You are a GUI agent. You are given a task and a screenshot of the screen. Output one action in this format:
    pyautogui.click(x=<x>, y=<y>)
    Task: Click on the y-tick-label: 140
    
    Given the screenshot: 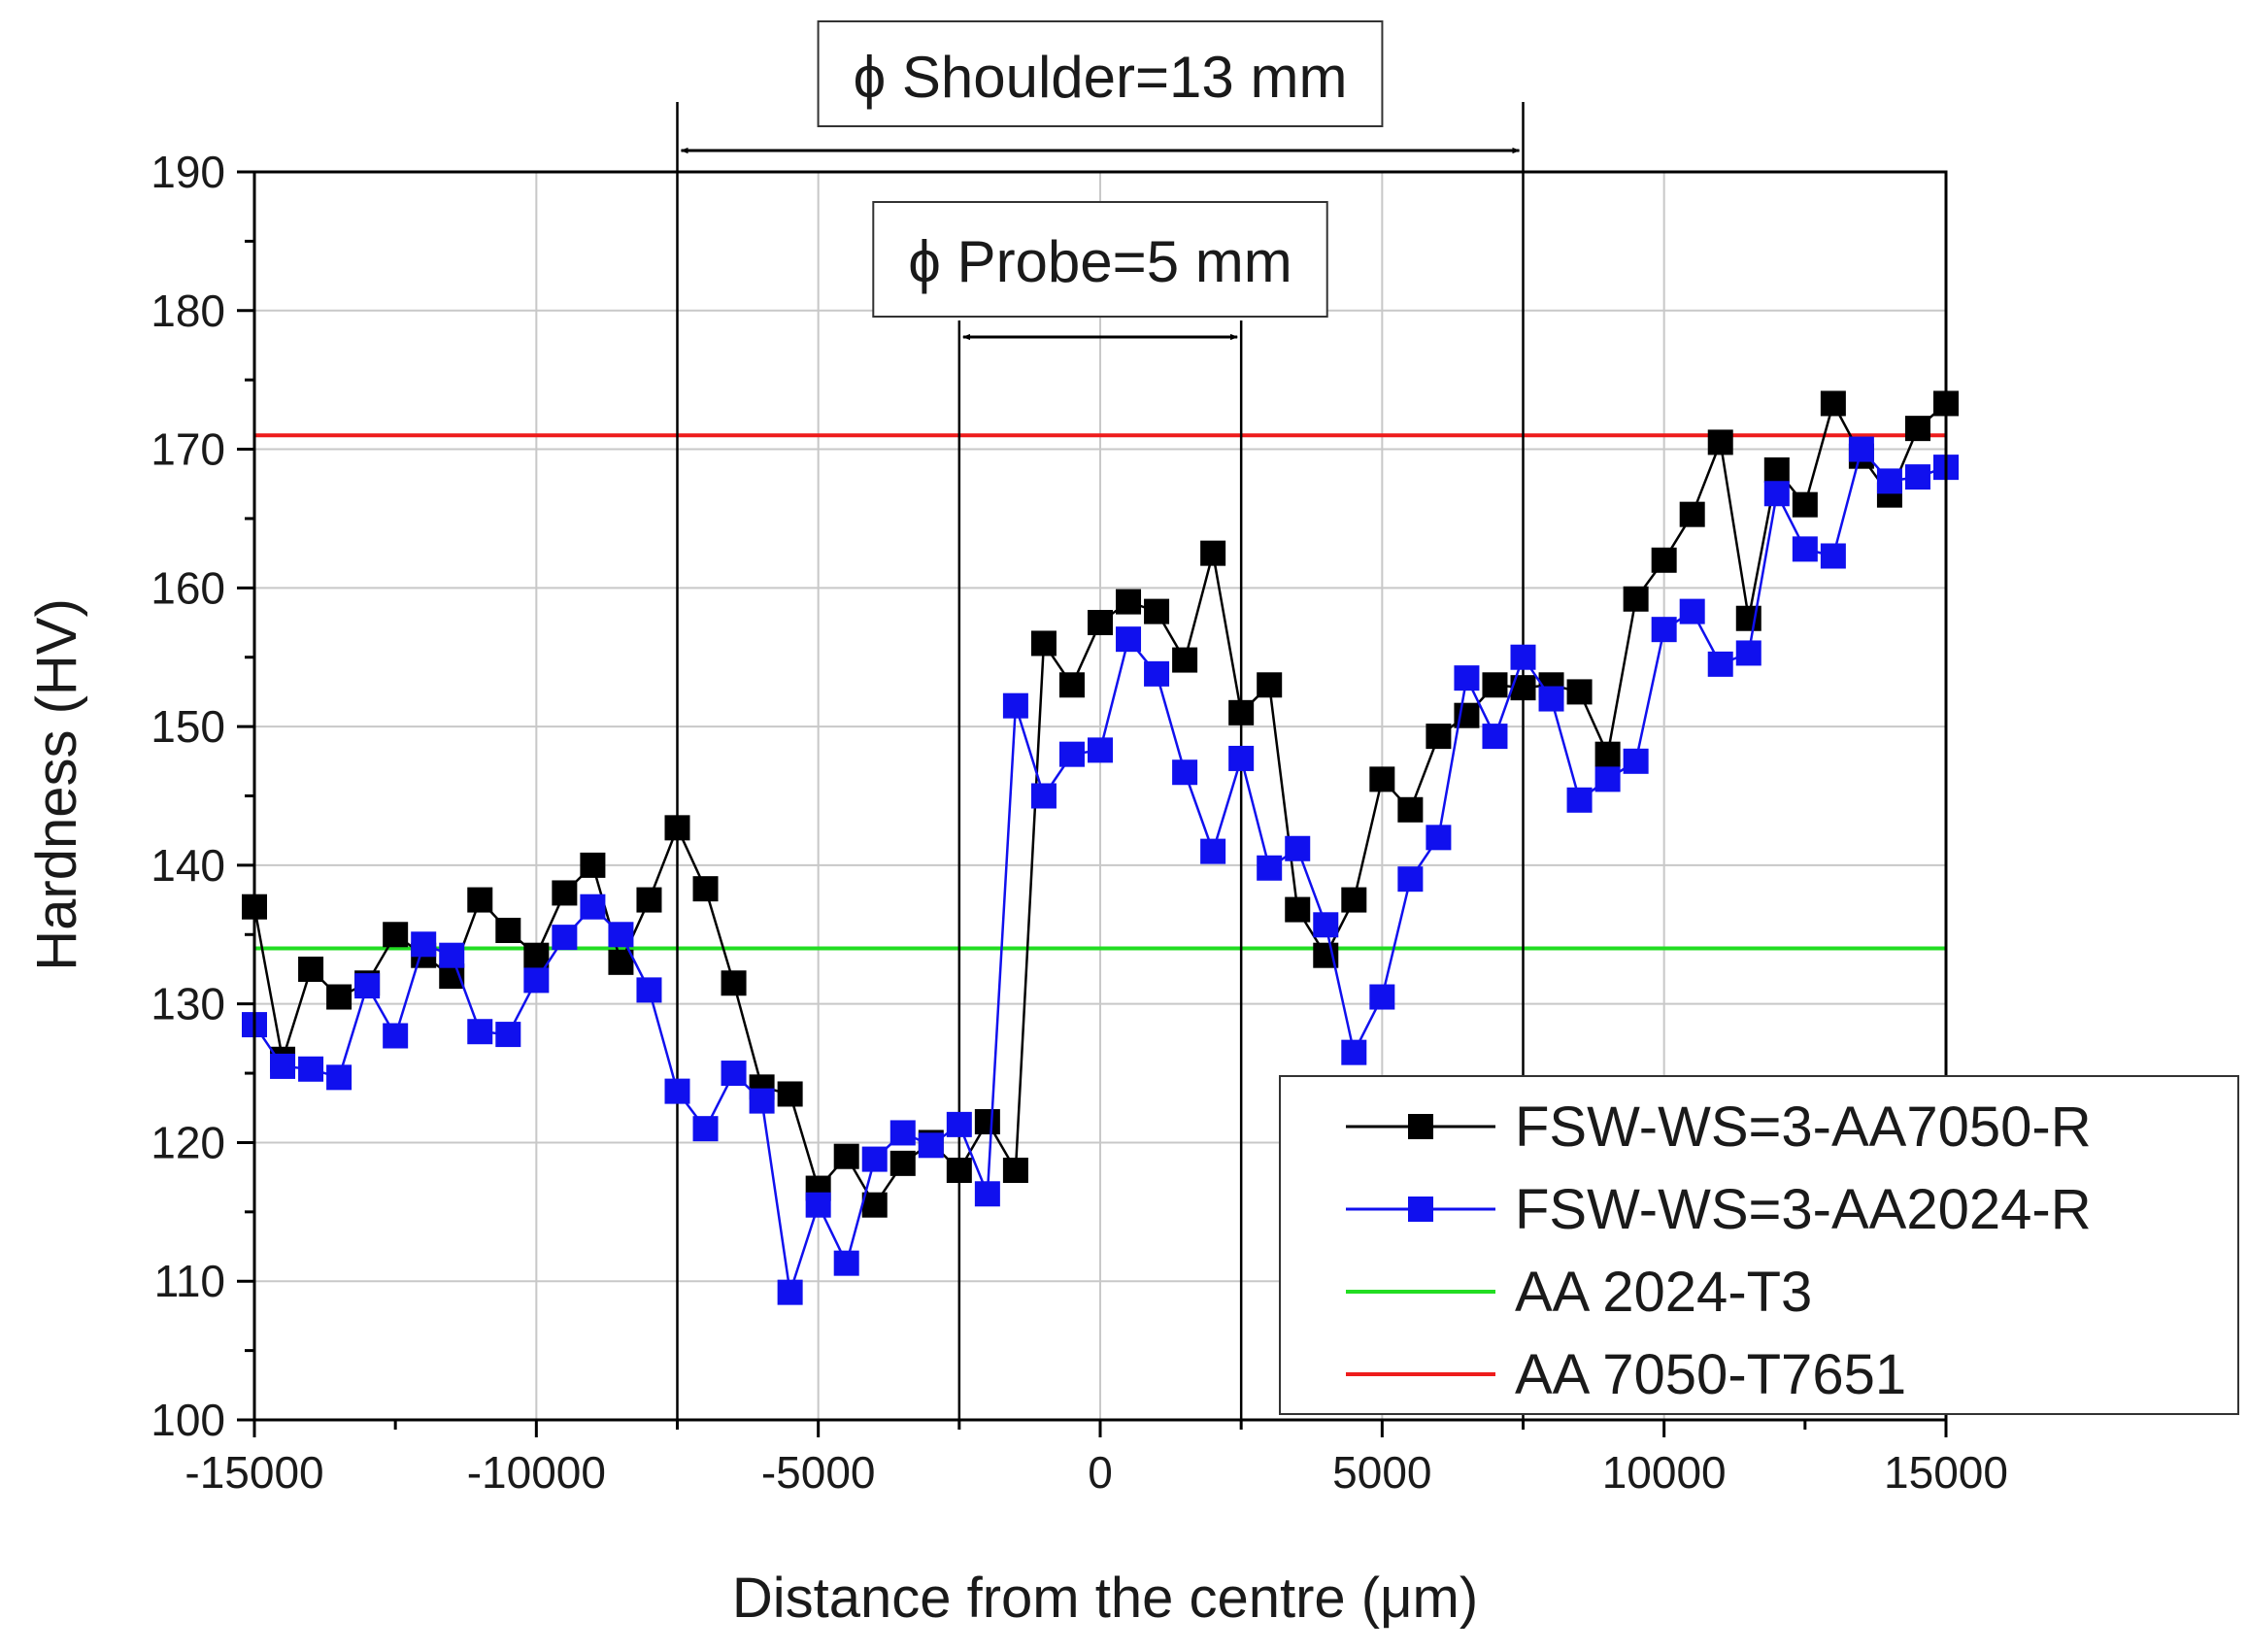 What is the action you would take?
    pyautogui.click(x=188, y=865)
    